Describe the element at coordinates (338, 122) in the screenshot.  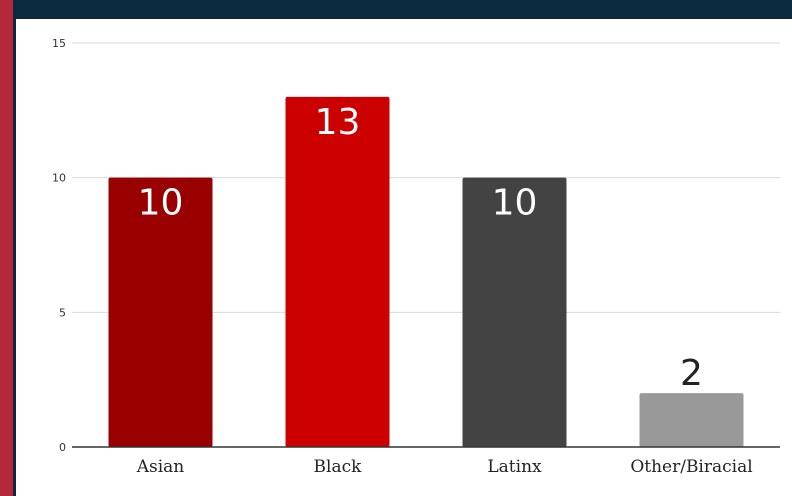
I see `data-label: 13` at that location.